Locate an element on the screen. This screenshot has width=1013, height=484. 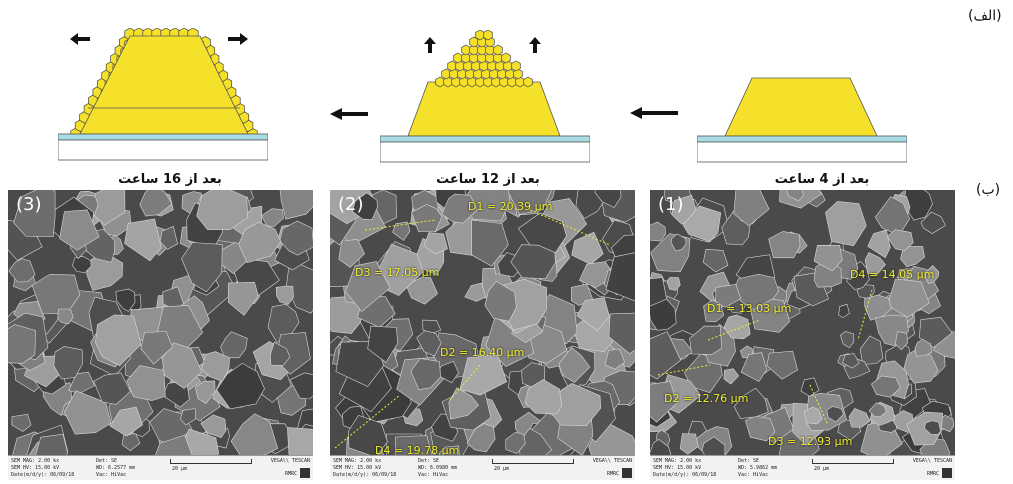
panel-label-a: (الف) is located at coordinates (985, 16).